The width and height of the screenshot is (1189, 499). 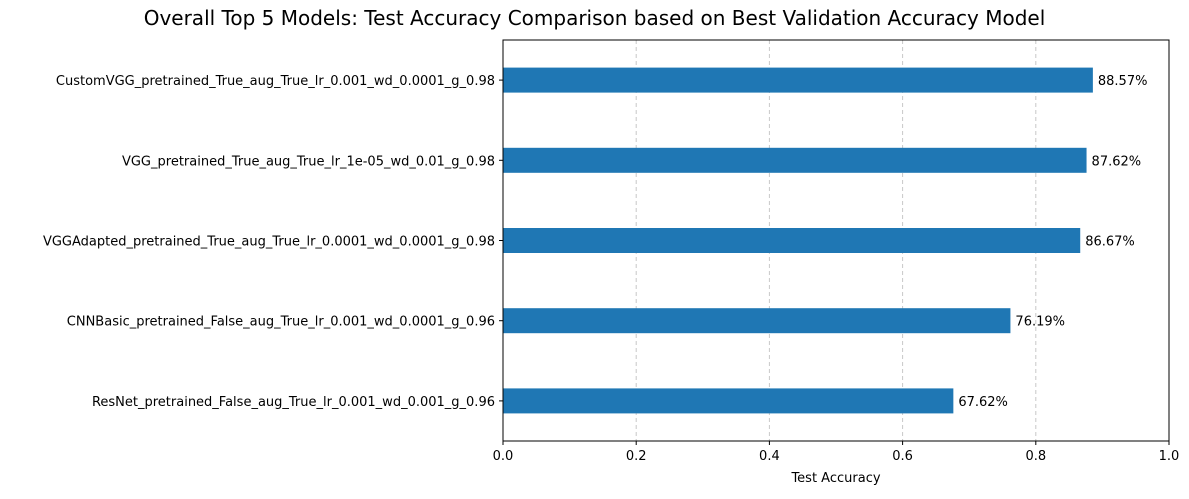 I want to click on x-tick-label: 0.2, so click(x=636, y=456).